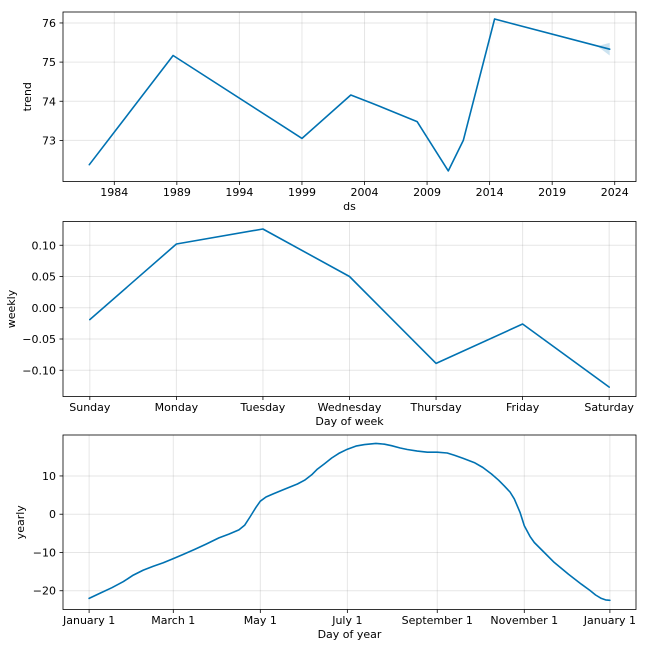 The image size is (648, 648). What do you see at coordinates (615, 192) in the screenshot?
I see `trend-x-tick-label: 2024` at bounding box center [615, 192].